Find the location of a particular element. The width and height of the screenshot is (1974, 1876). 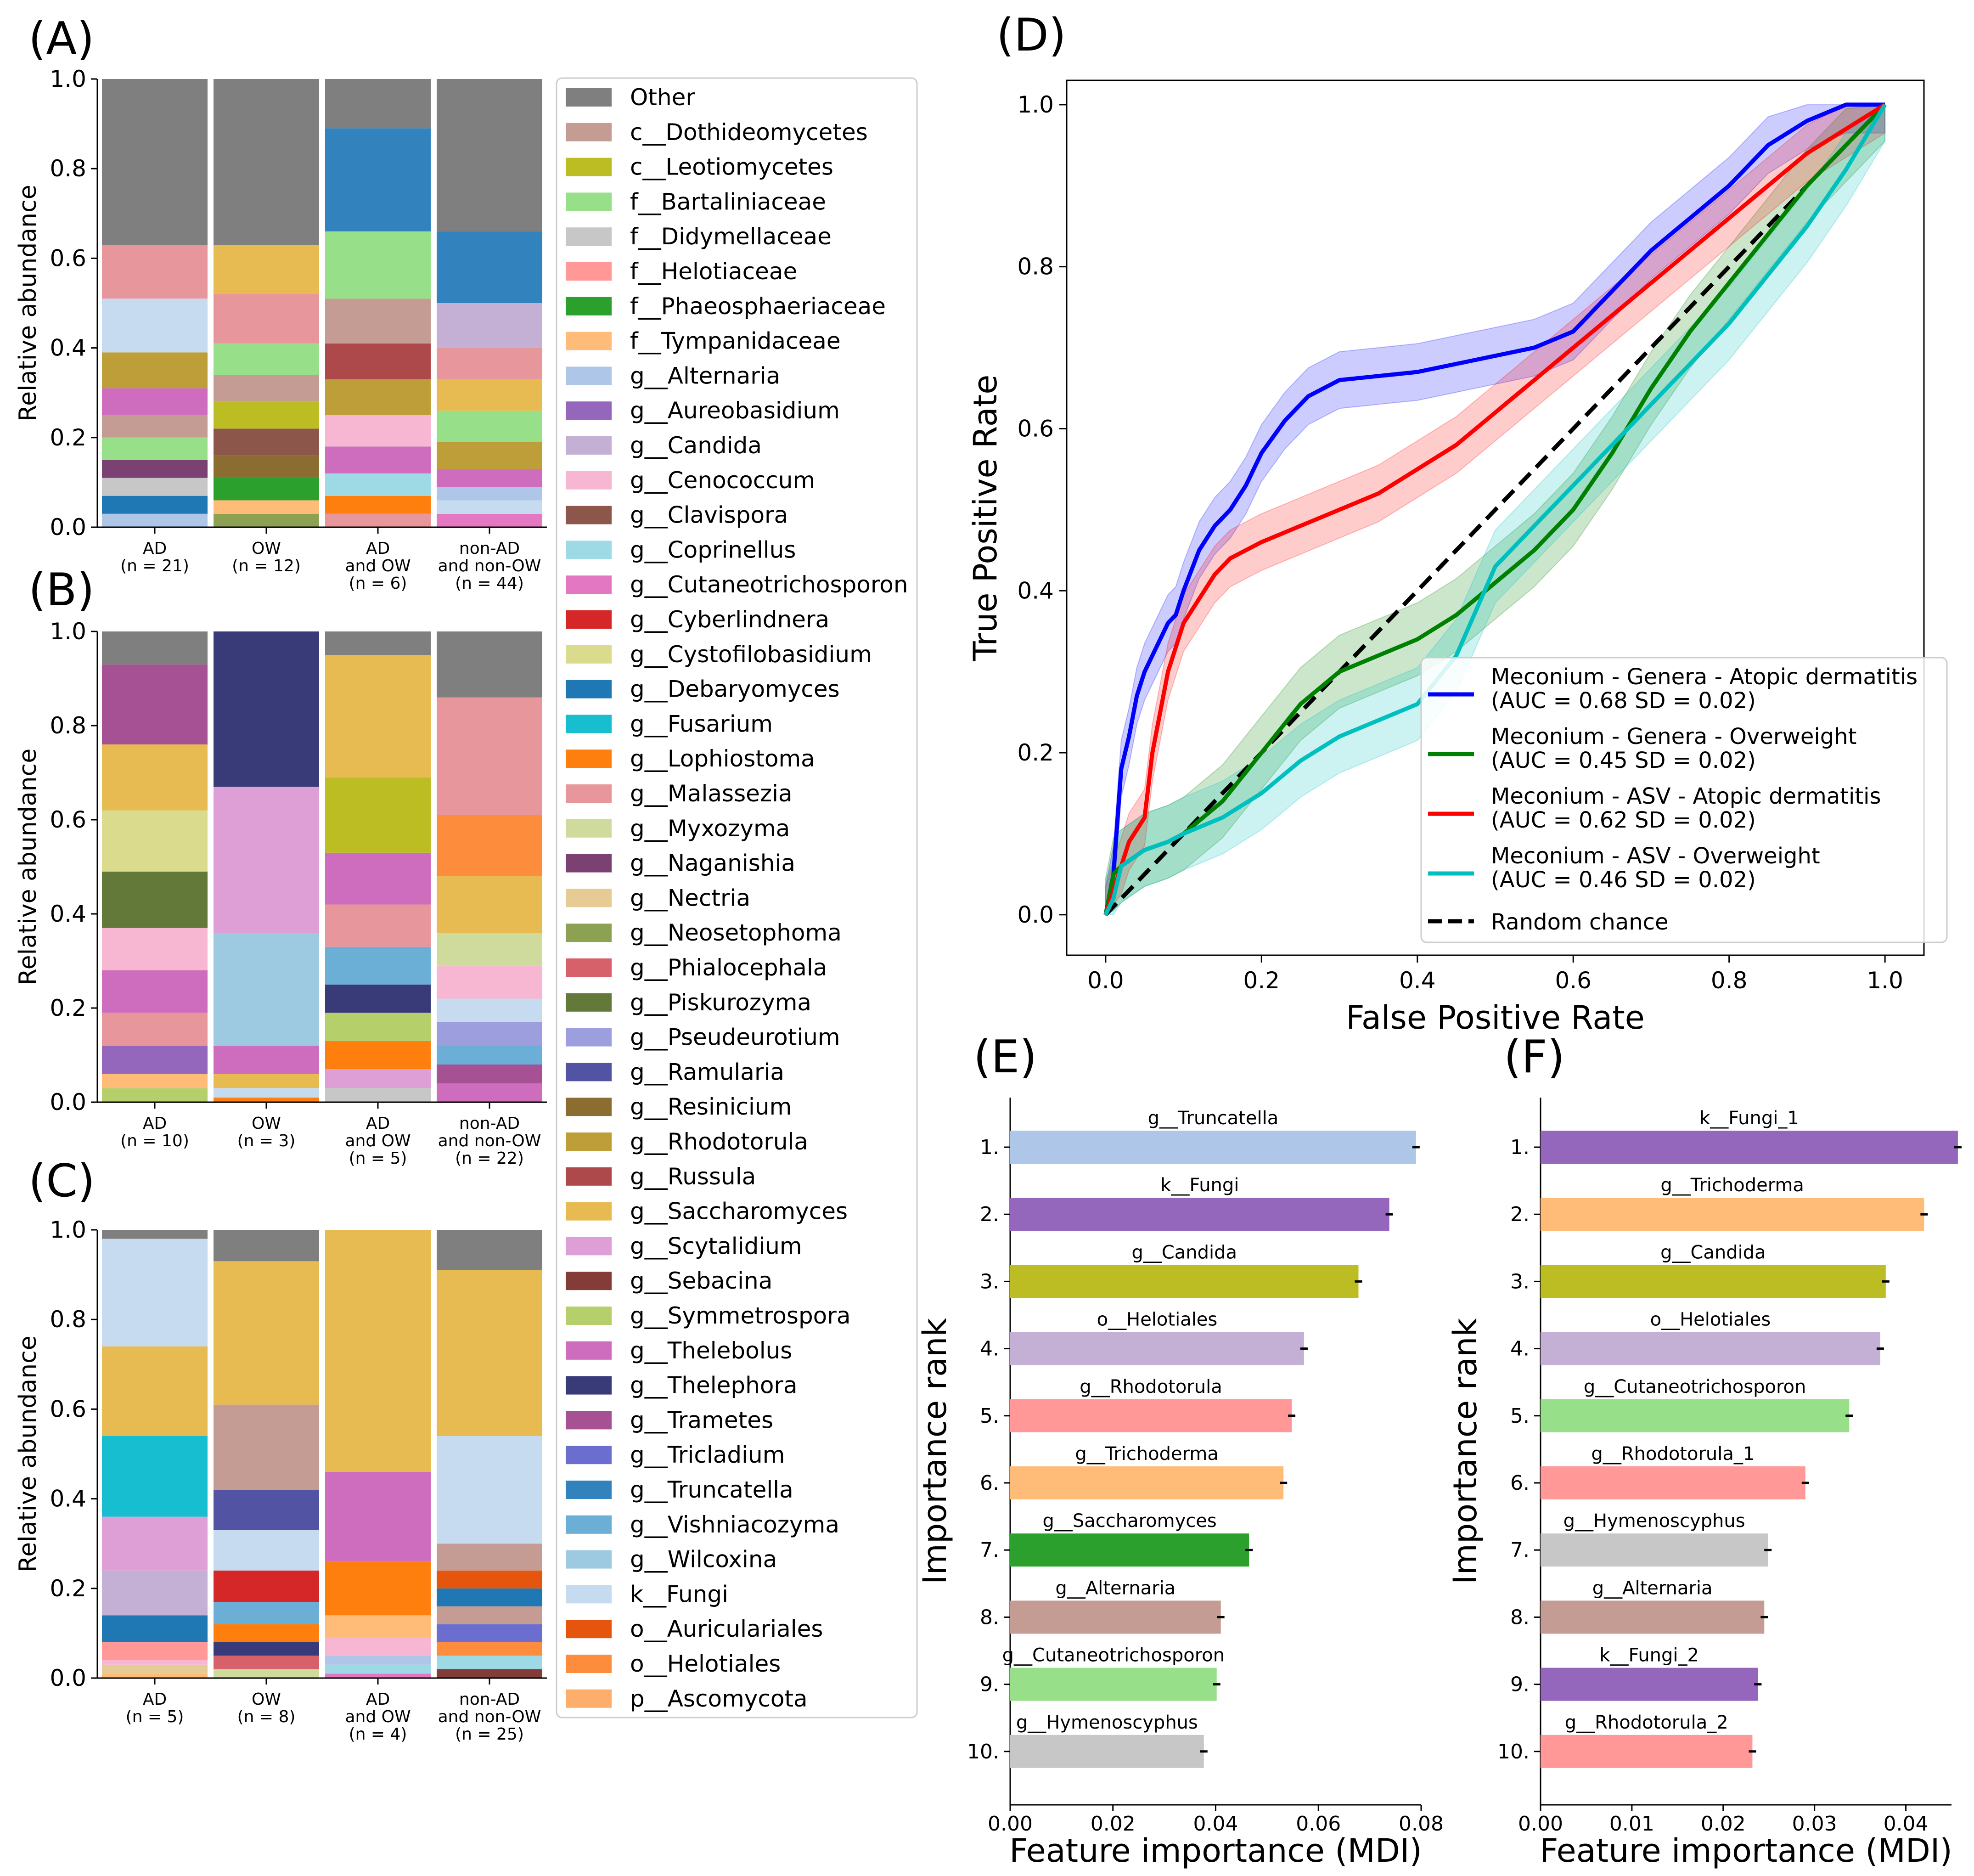

panel-letter-b: (B) is located at coordinates (61, 590).